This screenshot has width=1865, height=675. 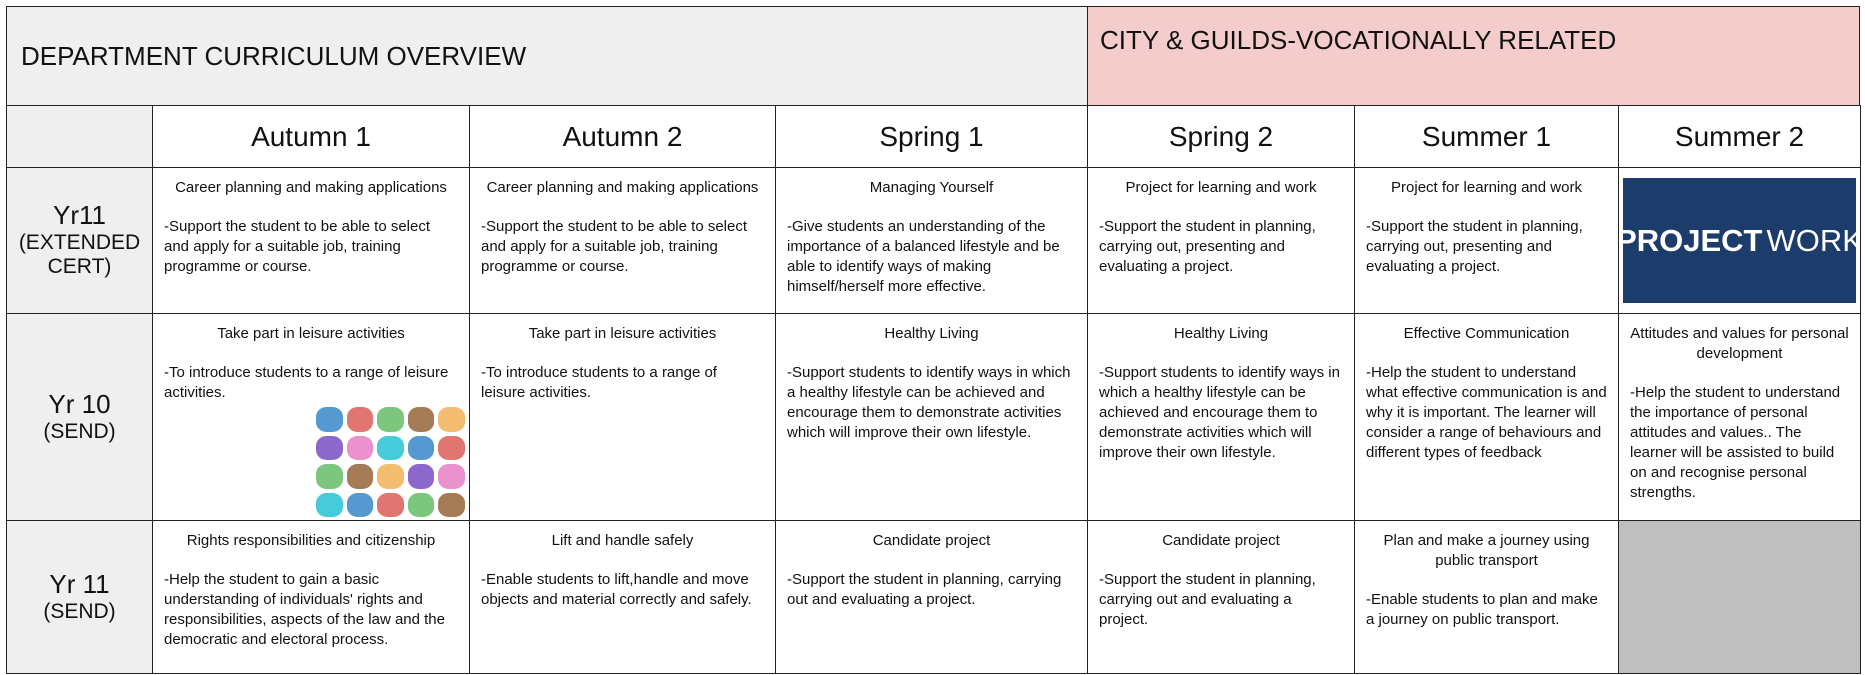 What do you see at coordinates (1473, 56) in the screenshot?
I see `page-subtitle: CITY & GUILDS-VOCATIONALLY RELATED` at bounding box center [1473, 56].